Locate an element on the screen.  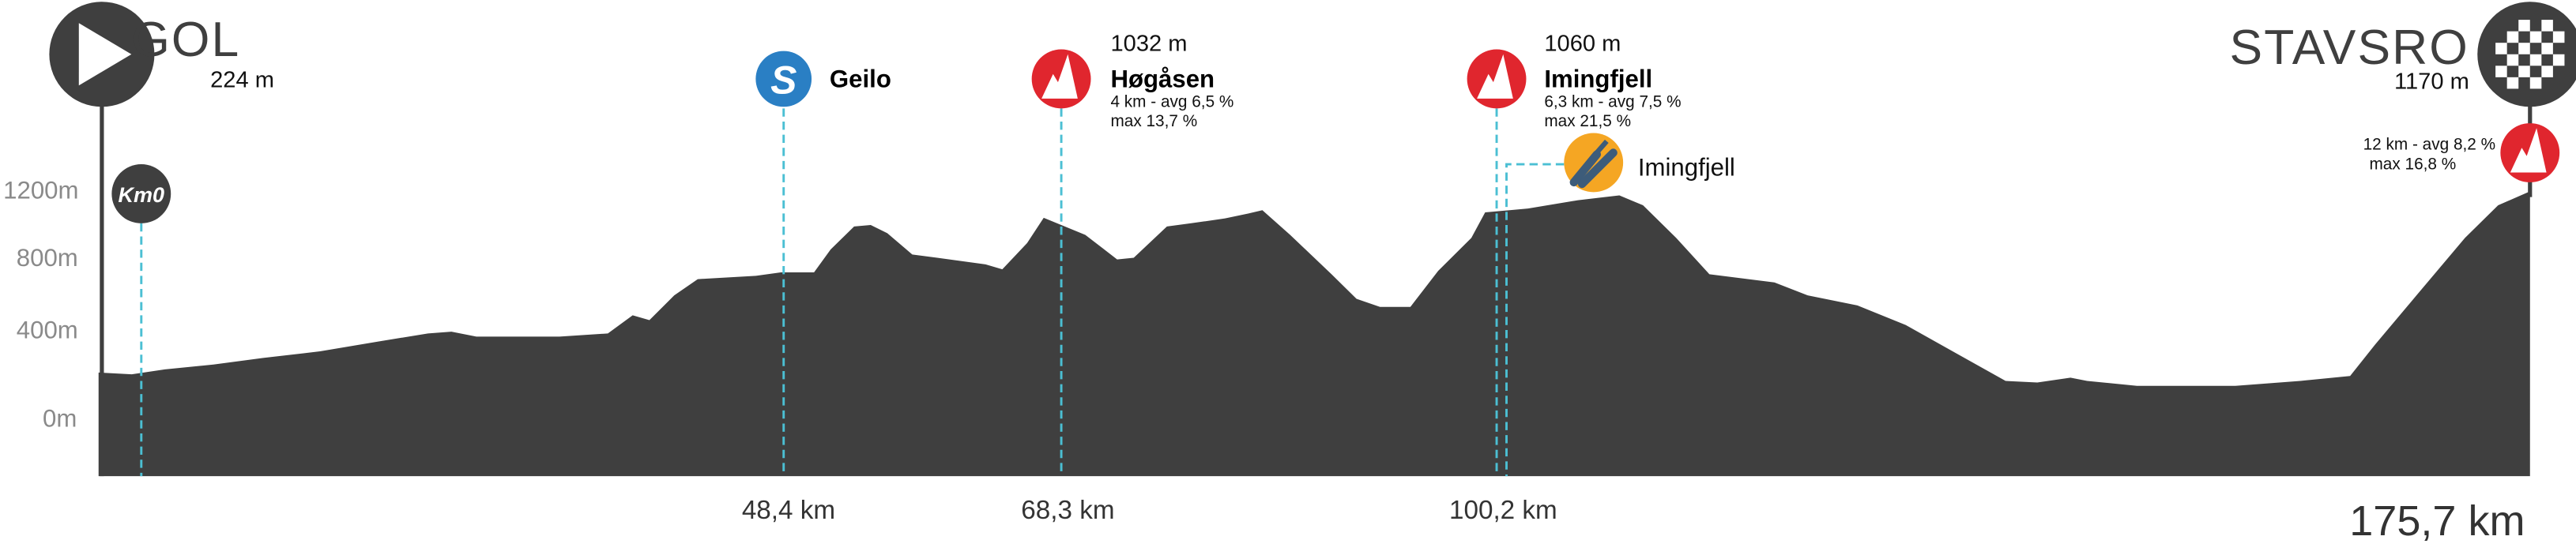
climb-2-name: Imingfjell is located at coordinates (1598, 78).